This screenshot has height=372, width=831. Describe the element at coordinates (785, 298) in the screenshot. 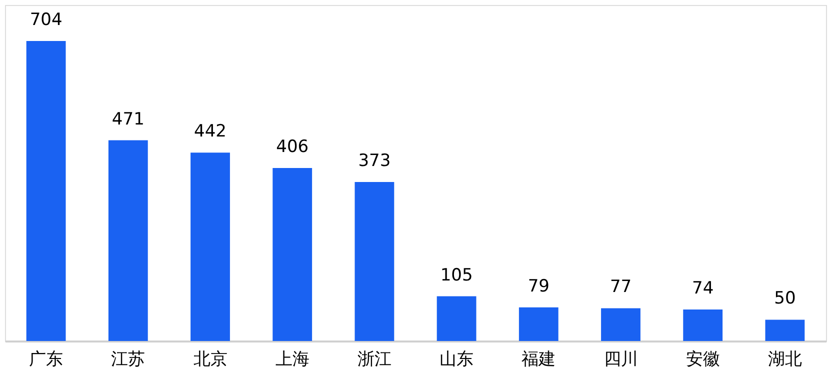

I see `data-label: 50` at that location.